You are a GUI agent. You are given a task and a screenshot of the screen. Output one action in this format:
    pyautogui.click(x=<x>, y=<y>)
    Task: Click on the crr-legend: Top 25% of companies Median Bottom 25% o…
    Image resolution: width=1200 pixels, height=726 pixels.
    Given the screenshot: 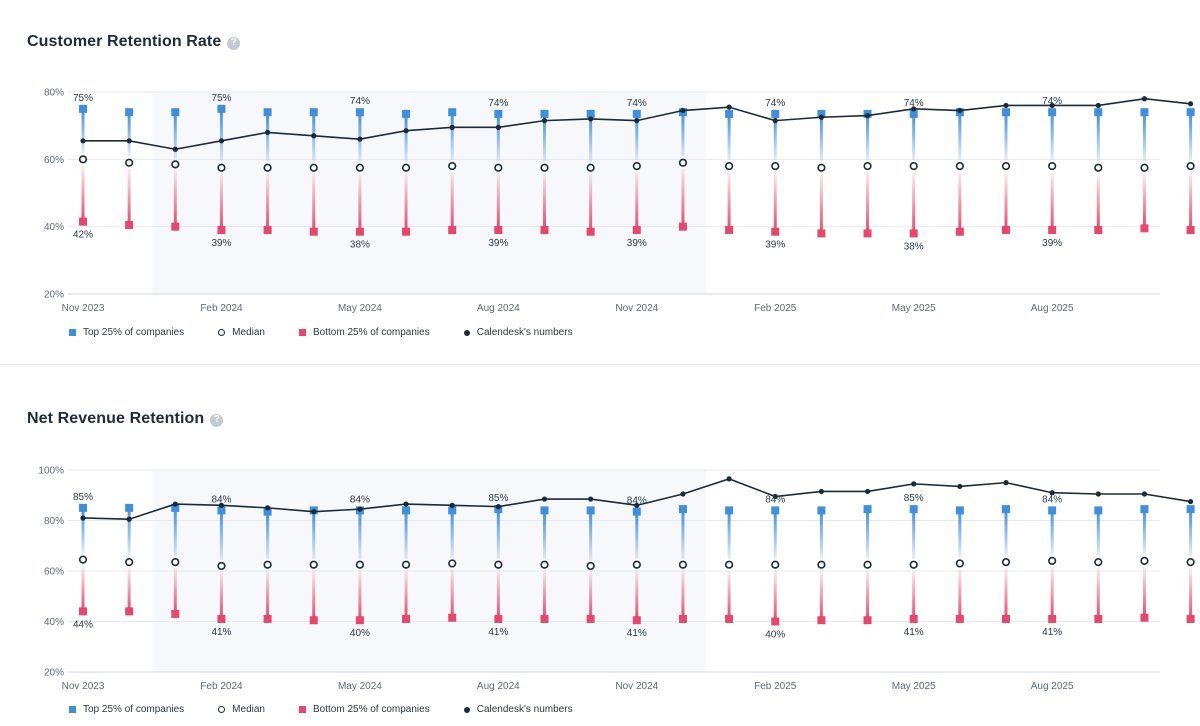 What is the action you would take?
    pyautogui.click(x=338, y=332)
    